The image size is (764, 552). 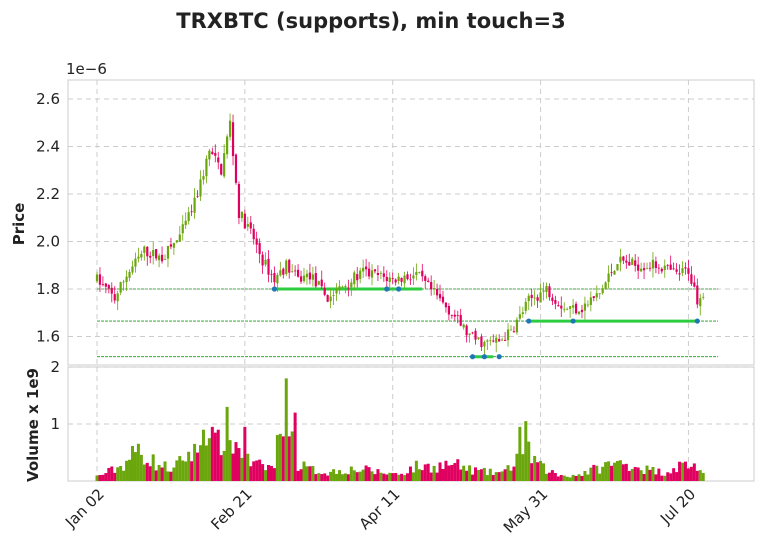 I want to click on x-ticks: Jan 02 Feb 21 Apr 11 May 31 Jul 20, so click(x=380, y=511).